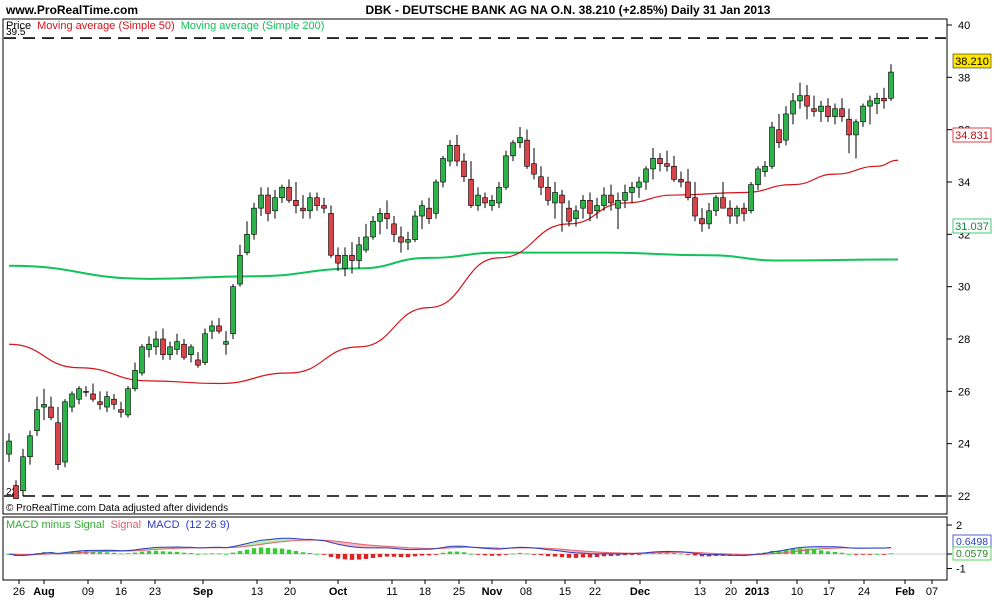 The image size is (1000, 600). What do you see at coordinates (450, 547) in the screenshot?
I see `signal-line` at bounding box center [450, 547].